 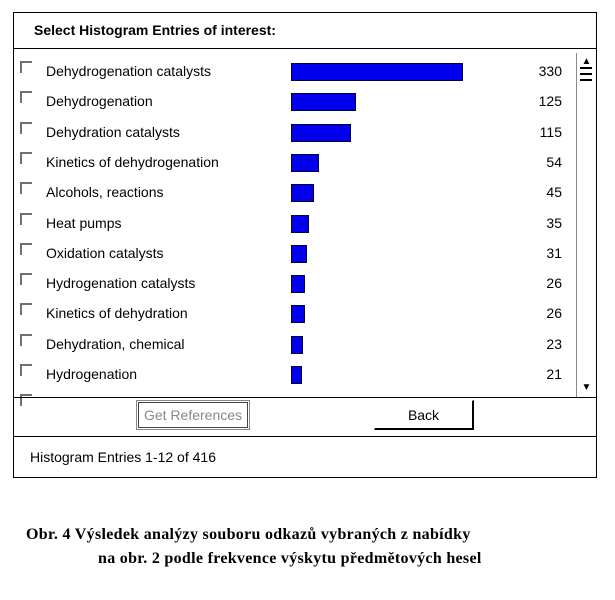 What do you see at coordinates (84, 222) in the screenshot?
I see `entry-label: Heat pumps` at bounding box center [84, 222].